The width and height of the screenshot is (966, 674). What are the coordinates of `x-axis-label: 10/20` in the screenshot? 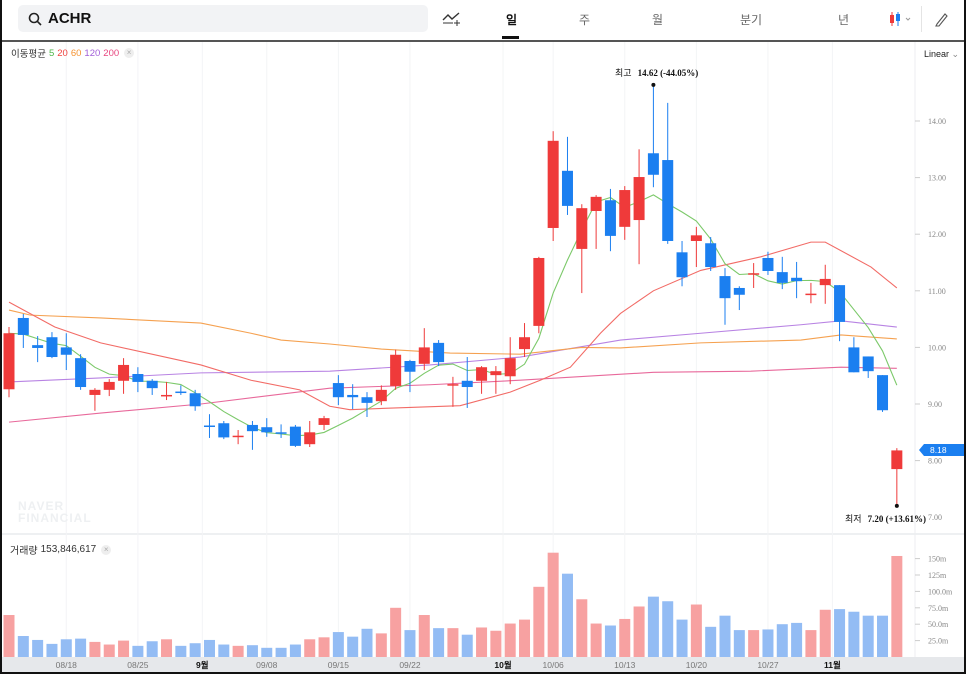 It's located at (697, 665).